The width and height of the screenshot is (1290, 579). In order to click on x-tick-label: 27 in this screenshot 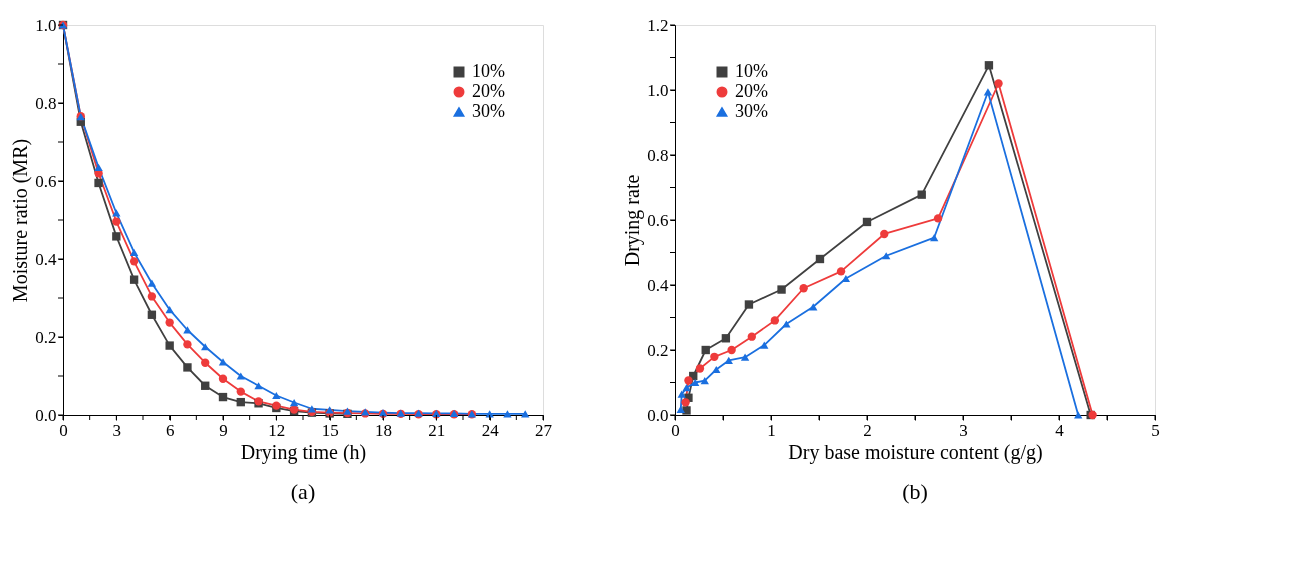, I will do `click(544, 430)`.